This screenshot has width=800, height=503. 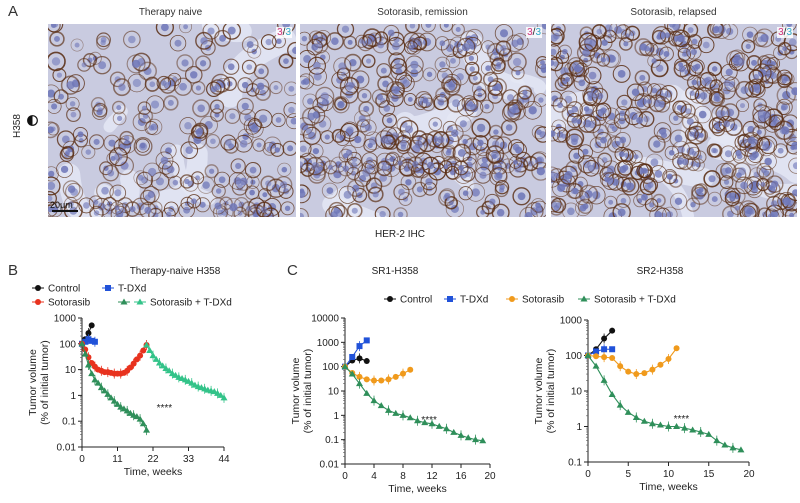 I want to click on y-tick-label: 0.01, so click(x=67, y=448).